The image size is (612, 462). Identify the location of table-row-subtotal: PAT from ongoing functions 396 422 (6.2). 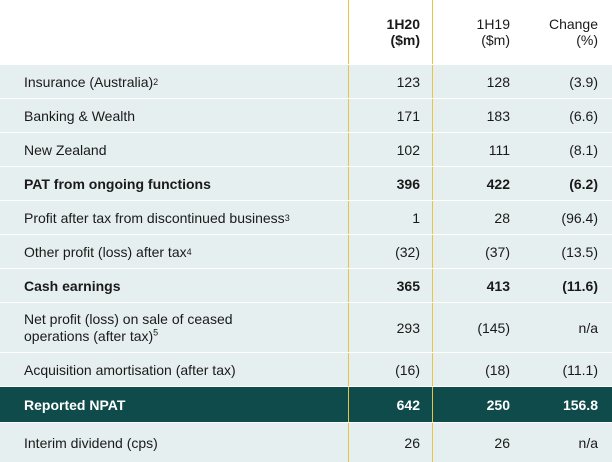
(306, 183).